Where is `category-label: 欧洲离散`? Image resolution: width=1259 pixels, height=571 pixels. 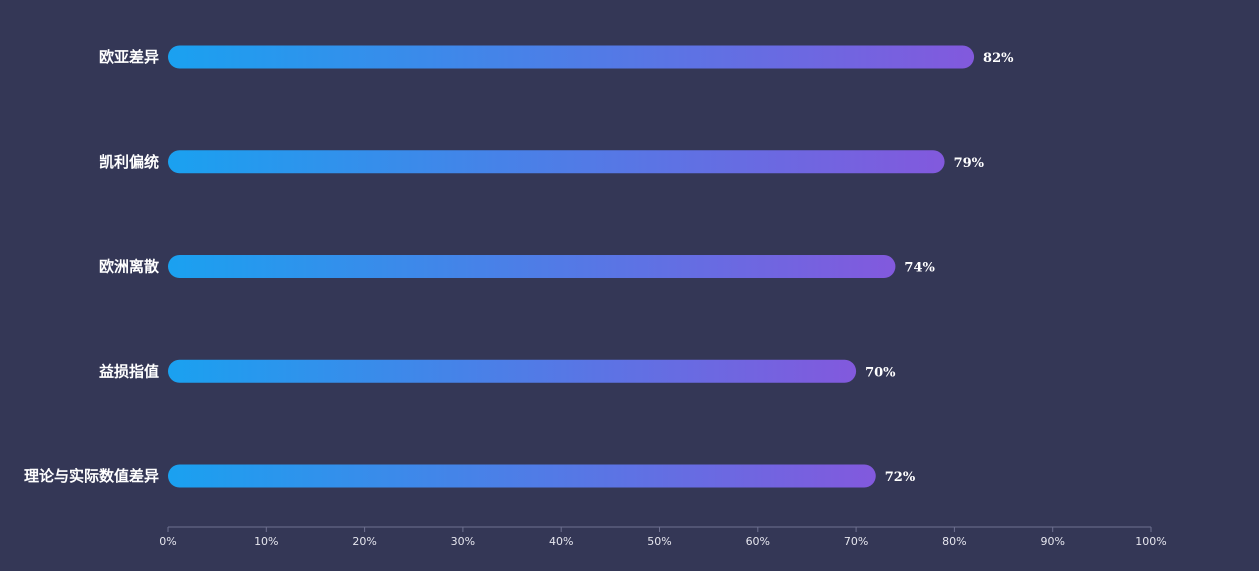
category-label: 欧洲离散 is located at coordinates (129, 267).